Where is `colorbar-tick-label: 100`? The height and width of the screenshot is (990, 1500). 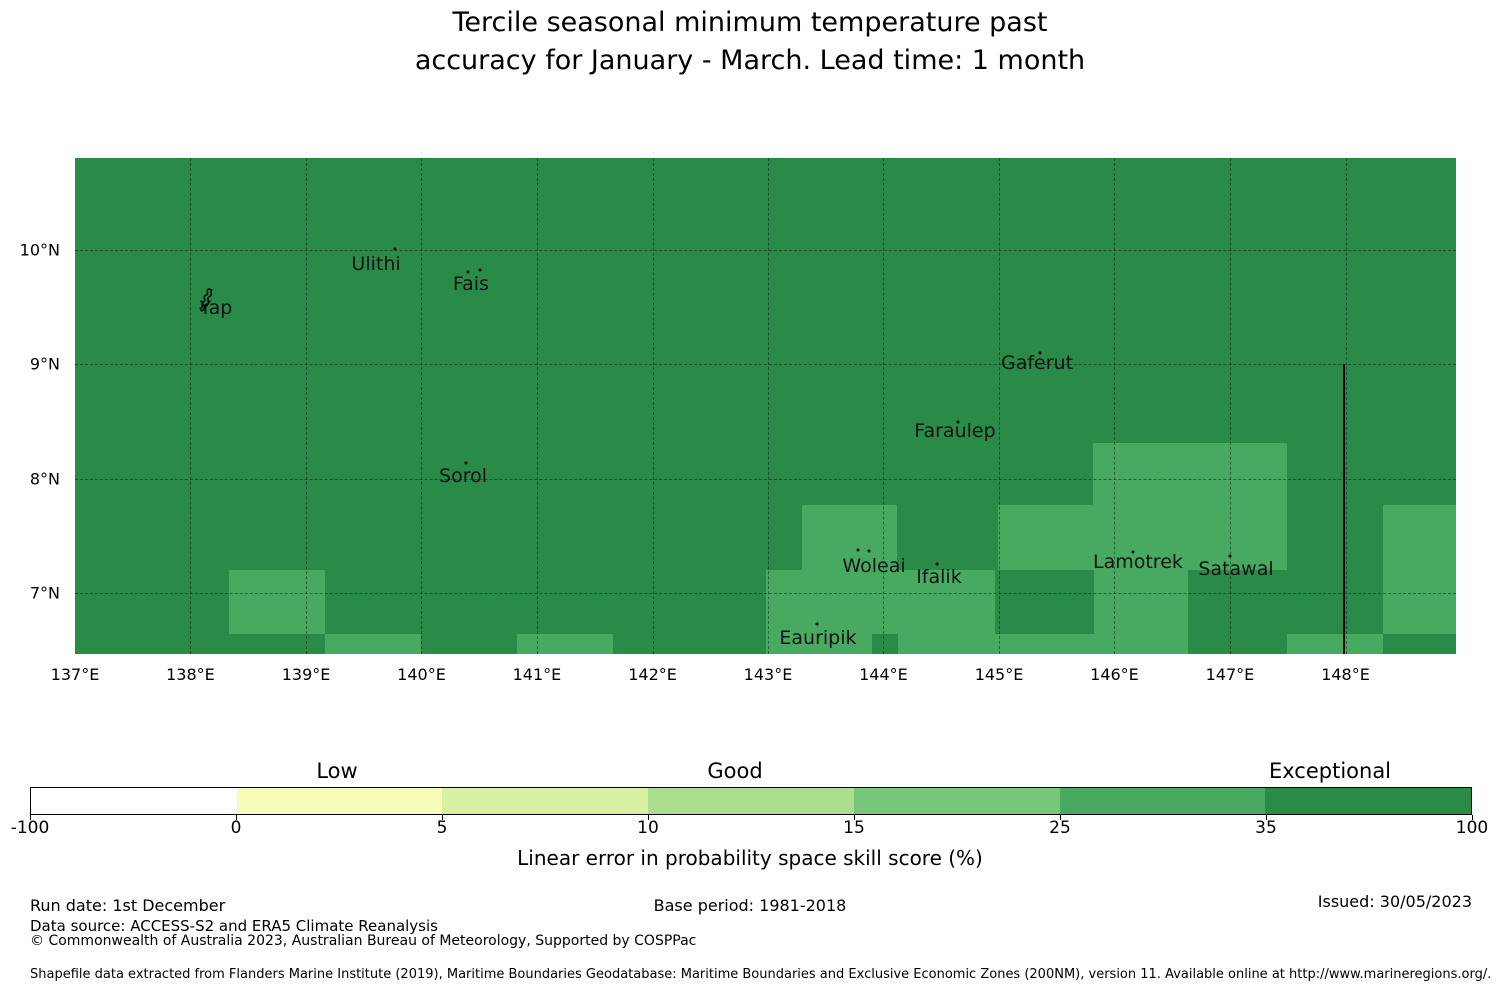
colorbar-tick-label: 100 is located at coordinates (1472, 828).